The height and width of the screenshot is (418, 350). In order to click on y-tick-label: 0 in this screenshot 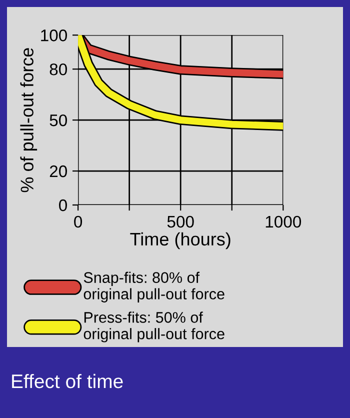, I will do `click(63, 205)`.